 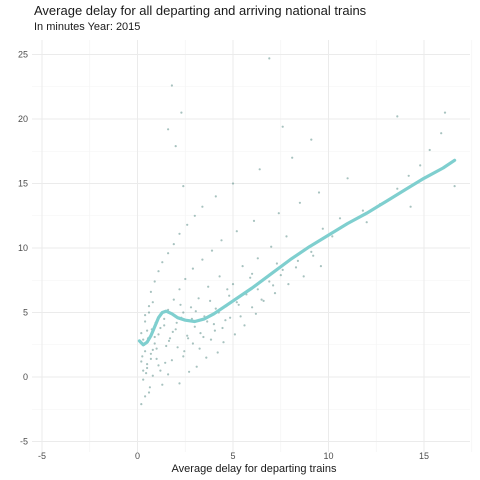 I want to click on y-tick-label: 25, so click(x=23, y=55).